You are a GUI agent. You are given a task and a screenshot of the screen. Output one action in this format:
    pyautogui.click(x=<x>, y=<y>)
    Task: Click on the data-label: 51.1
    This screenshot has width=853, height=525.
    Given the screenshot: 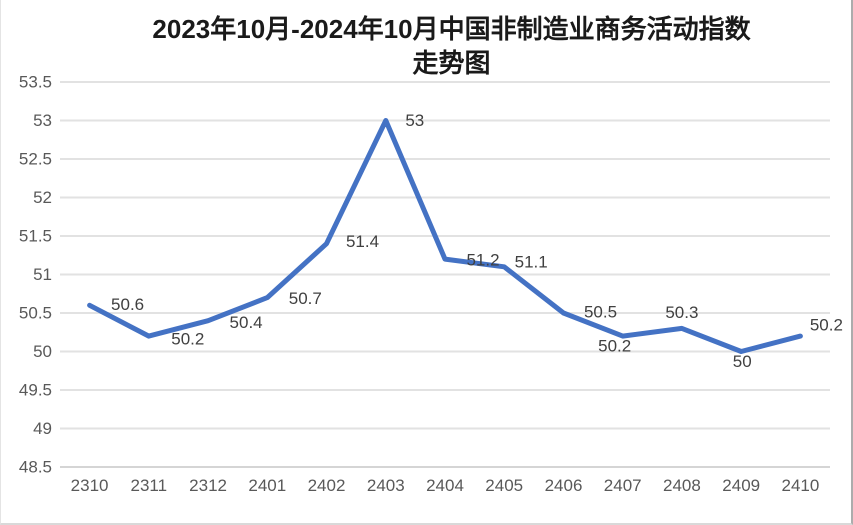 What is the action you would take?
    pyautogui.click(x=531, y=261)
    